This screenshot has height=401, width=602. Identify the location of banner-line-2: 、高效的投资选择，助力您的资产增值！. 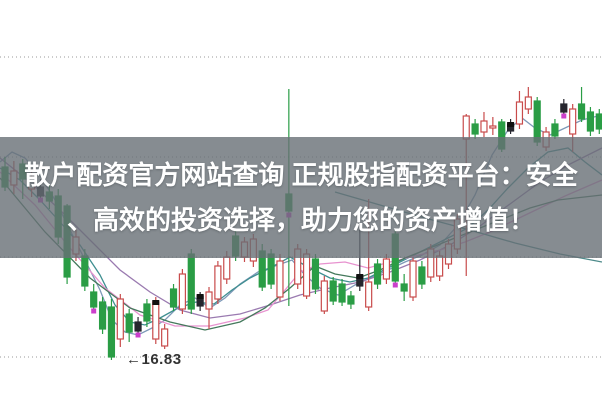
(300, 220).